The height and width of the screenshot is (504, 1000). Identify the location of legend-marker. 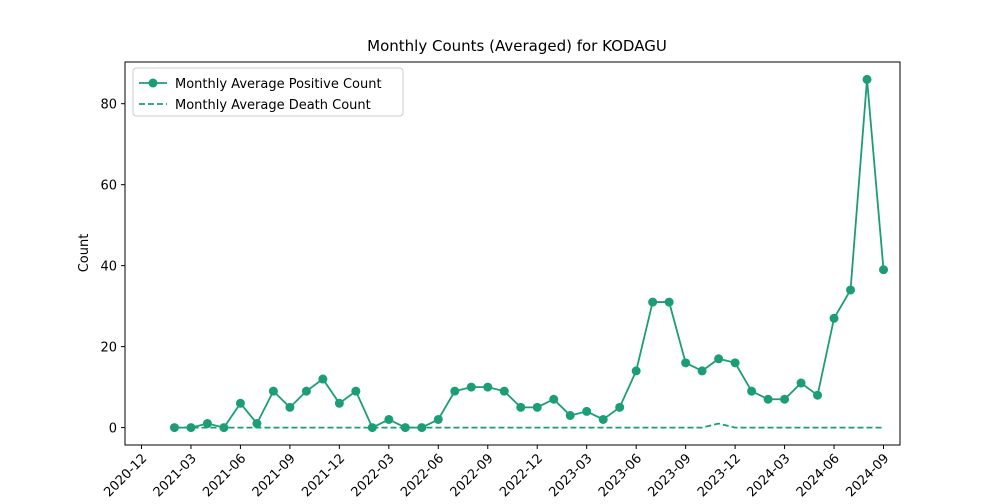
(153, 83).